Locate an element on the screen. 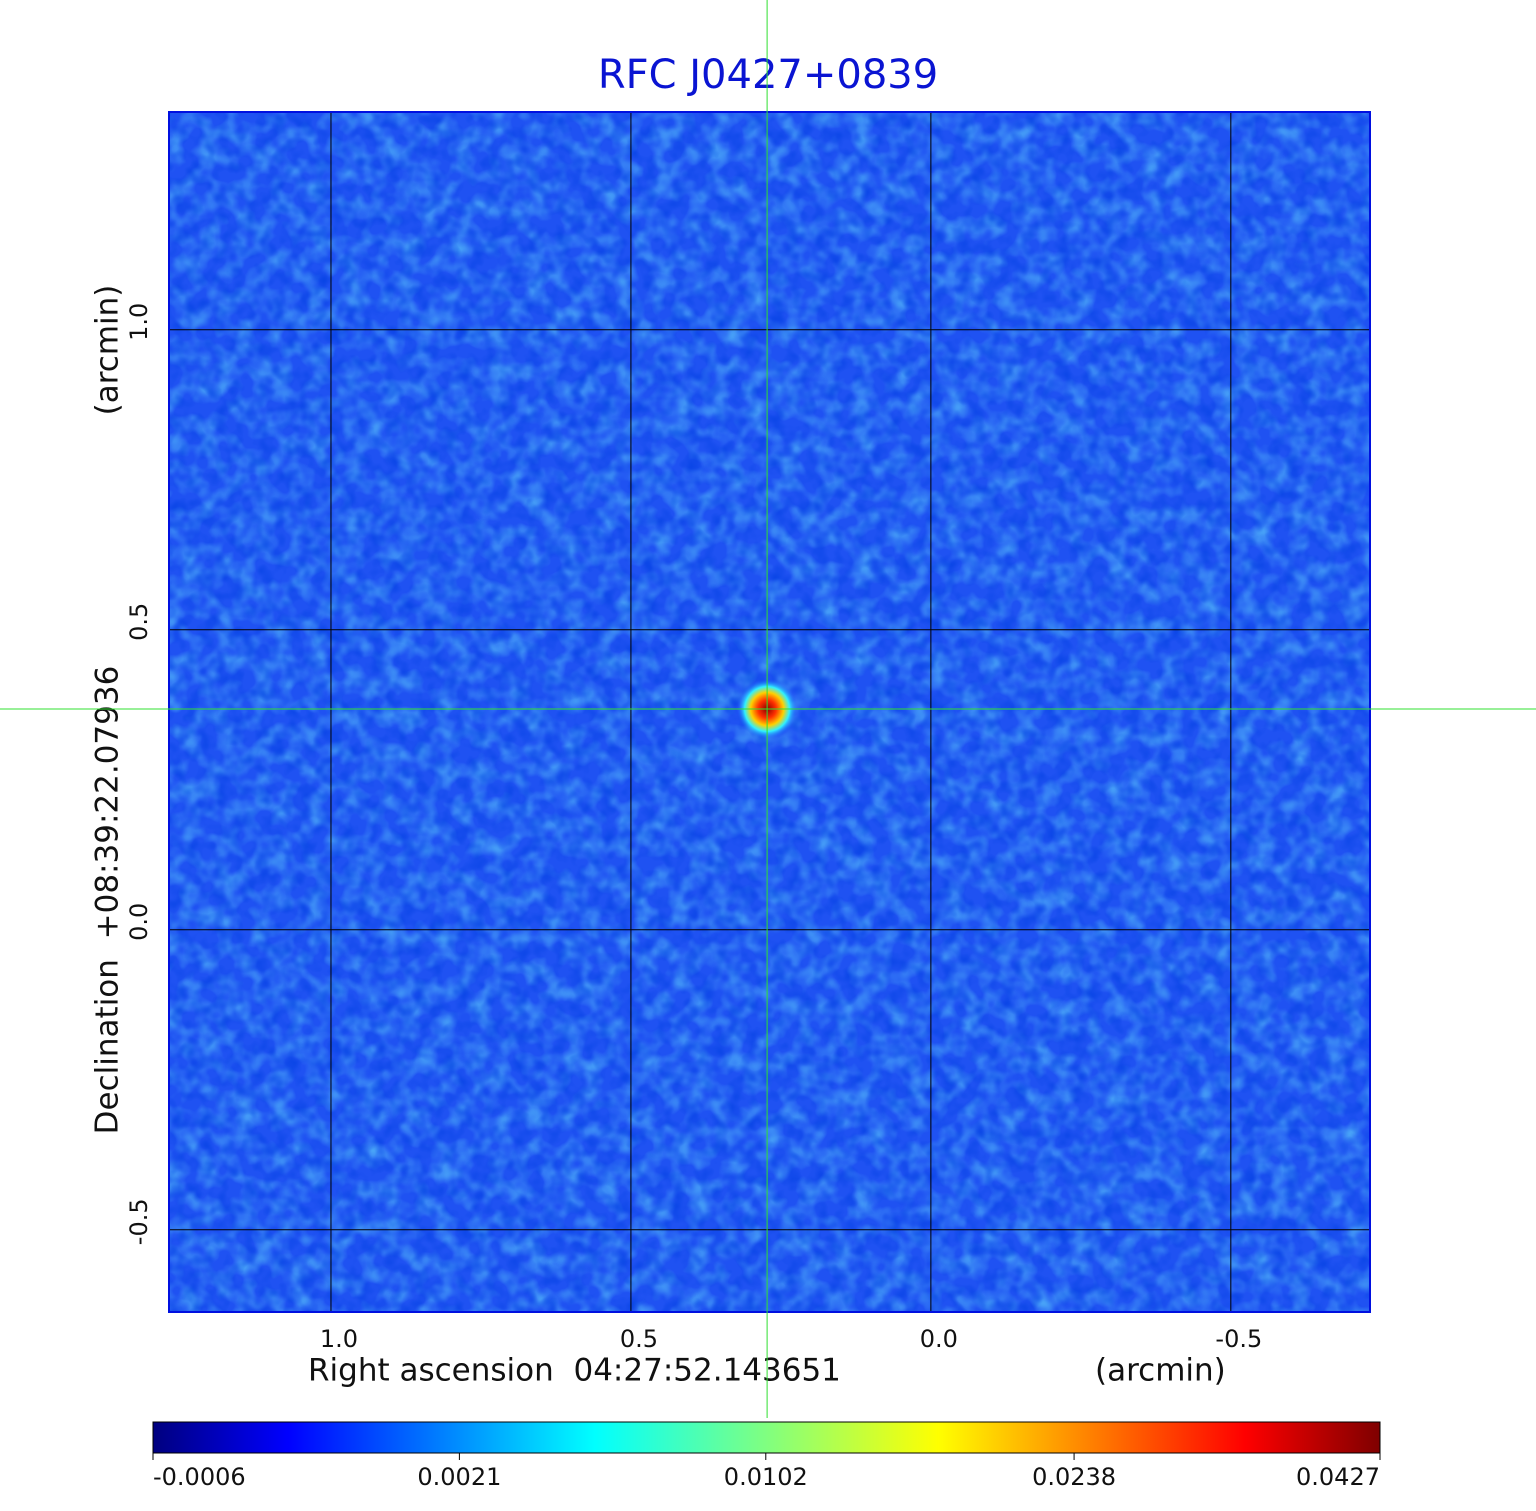 Image resolution: width=1536 pixels, height=1511 pixels. x-tick-label: -0.5 is located at coordinates (1238, 1339).